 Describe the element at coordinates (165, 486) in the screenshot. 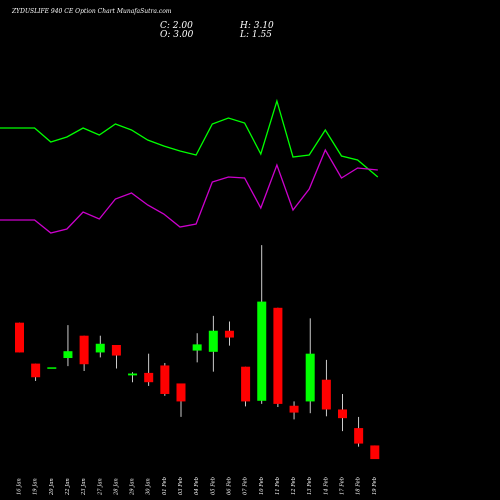

I see `x-tick-label: 01 Feb` at that location.